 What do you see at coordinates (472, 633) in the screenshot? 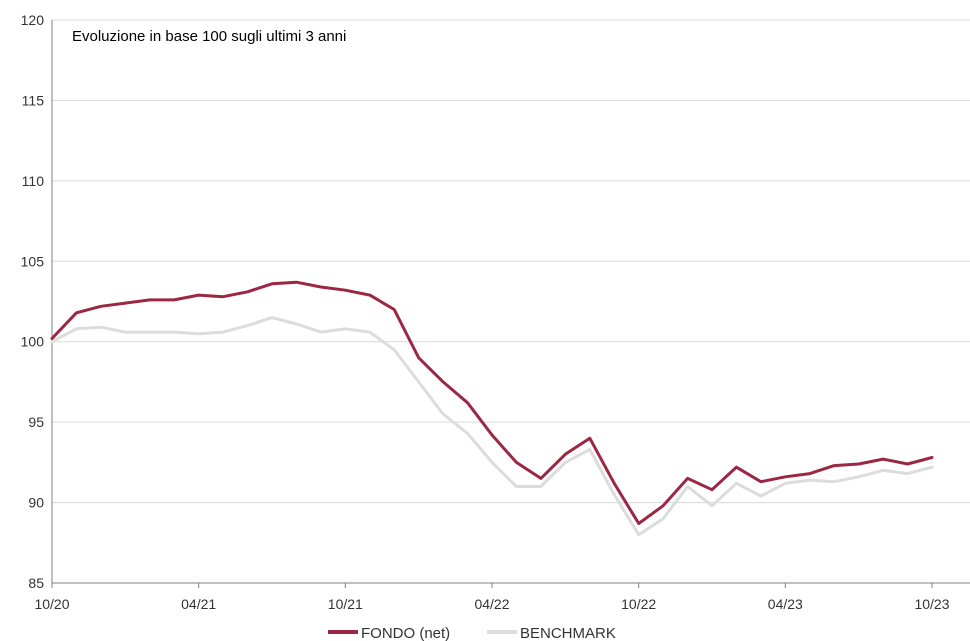
I see `legend: FONDO (net) BENCHMARK` at bounding box center [472, 633].